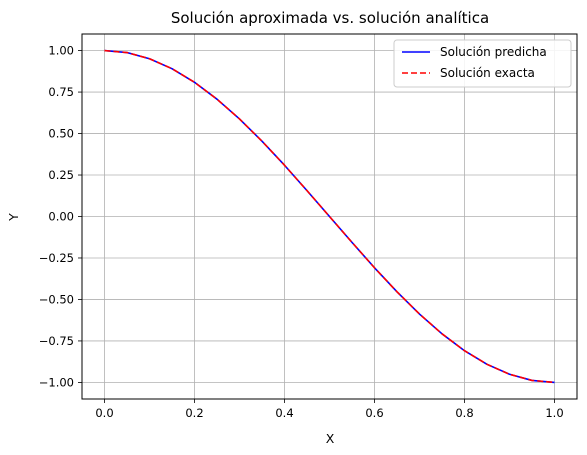 Image resolution: width=587 pixels, height=455 pixels. What do you see at coordinates (61, 51) in the screenshot?
I see `y-tick-label: 1.00` at bounding box center [61, 51].